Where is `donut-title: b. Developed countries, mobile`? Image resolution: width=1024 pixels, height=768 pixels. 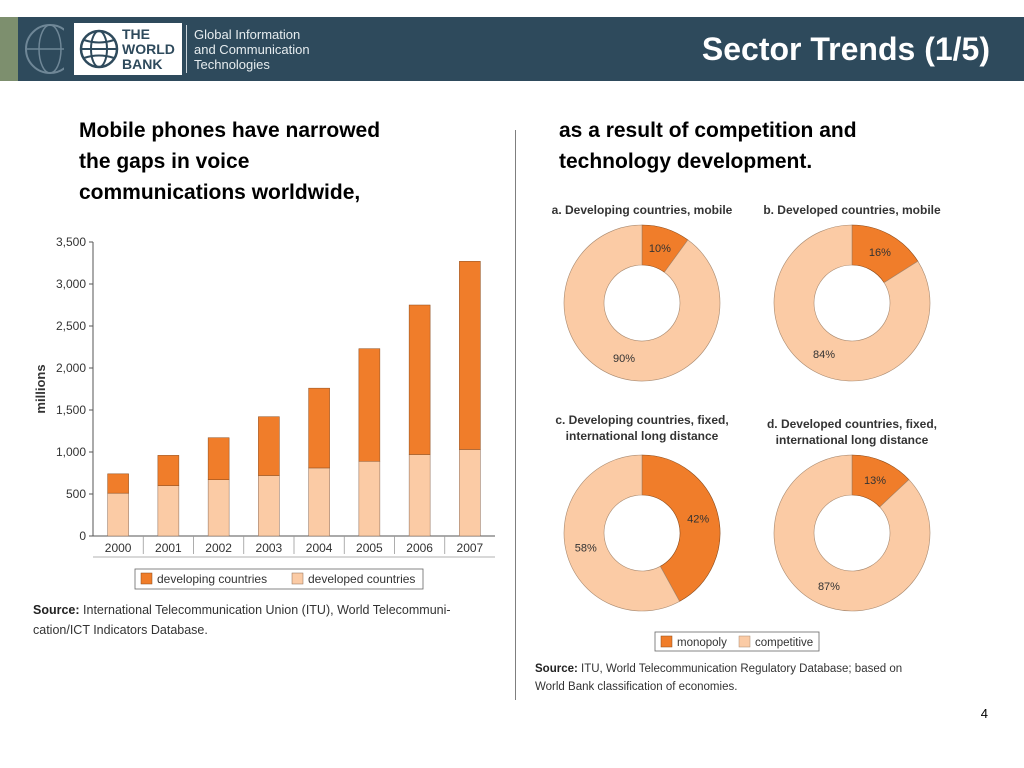 donut-title: b. Developed countries, mobile is located at coordinates (852, 210).